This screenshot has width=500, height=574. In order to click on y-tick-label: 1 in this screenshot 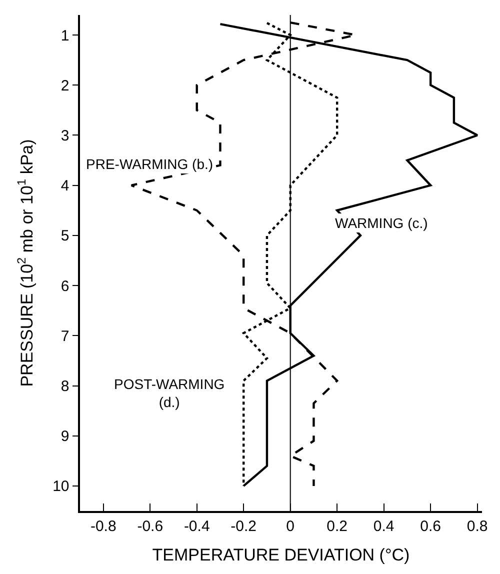, I will do `click(65, 35)`.